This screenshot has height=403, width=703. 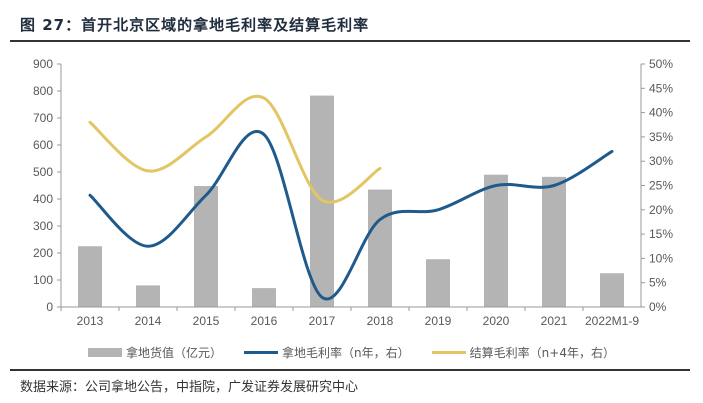 I want to click on right-tick-label: 45%, so click(x=661, y=88).